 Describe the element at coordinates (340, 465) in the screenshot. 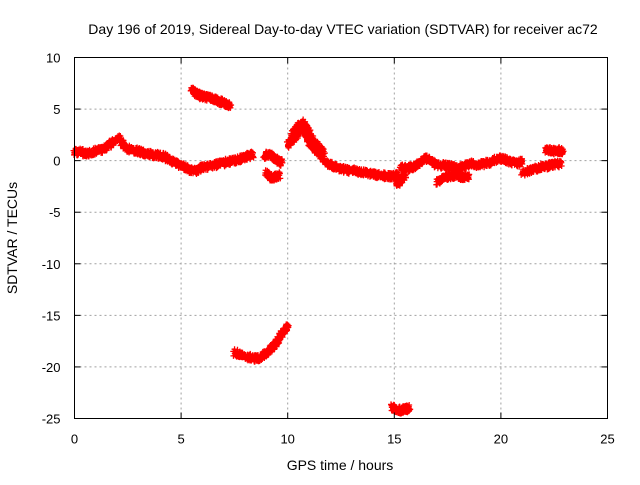

I see `x-axis-label: GPS time / hours` at that location.